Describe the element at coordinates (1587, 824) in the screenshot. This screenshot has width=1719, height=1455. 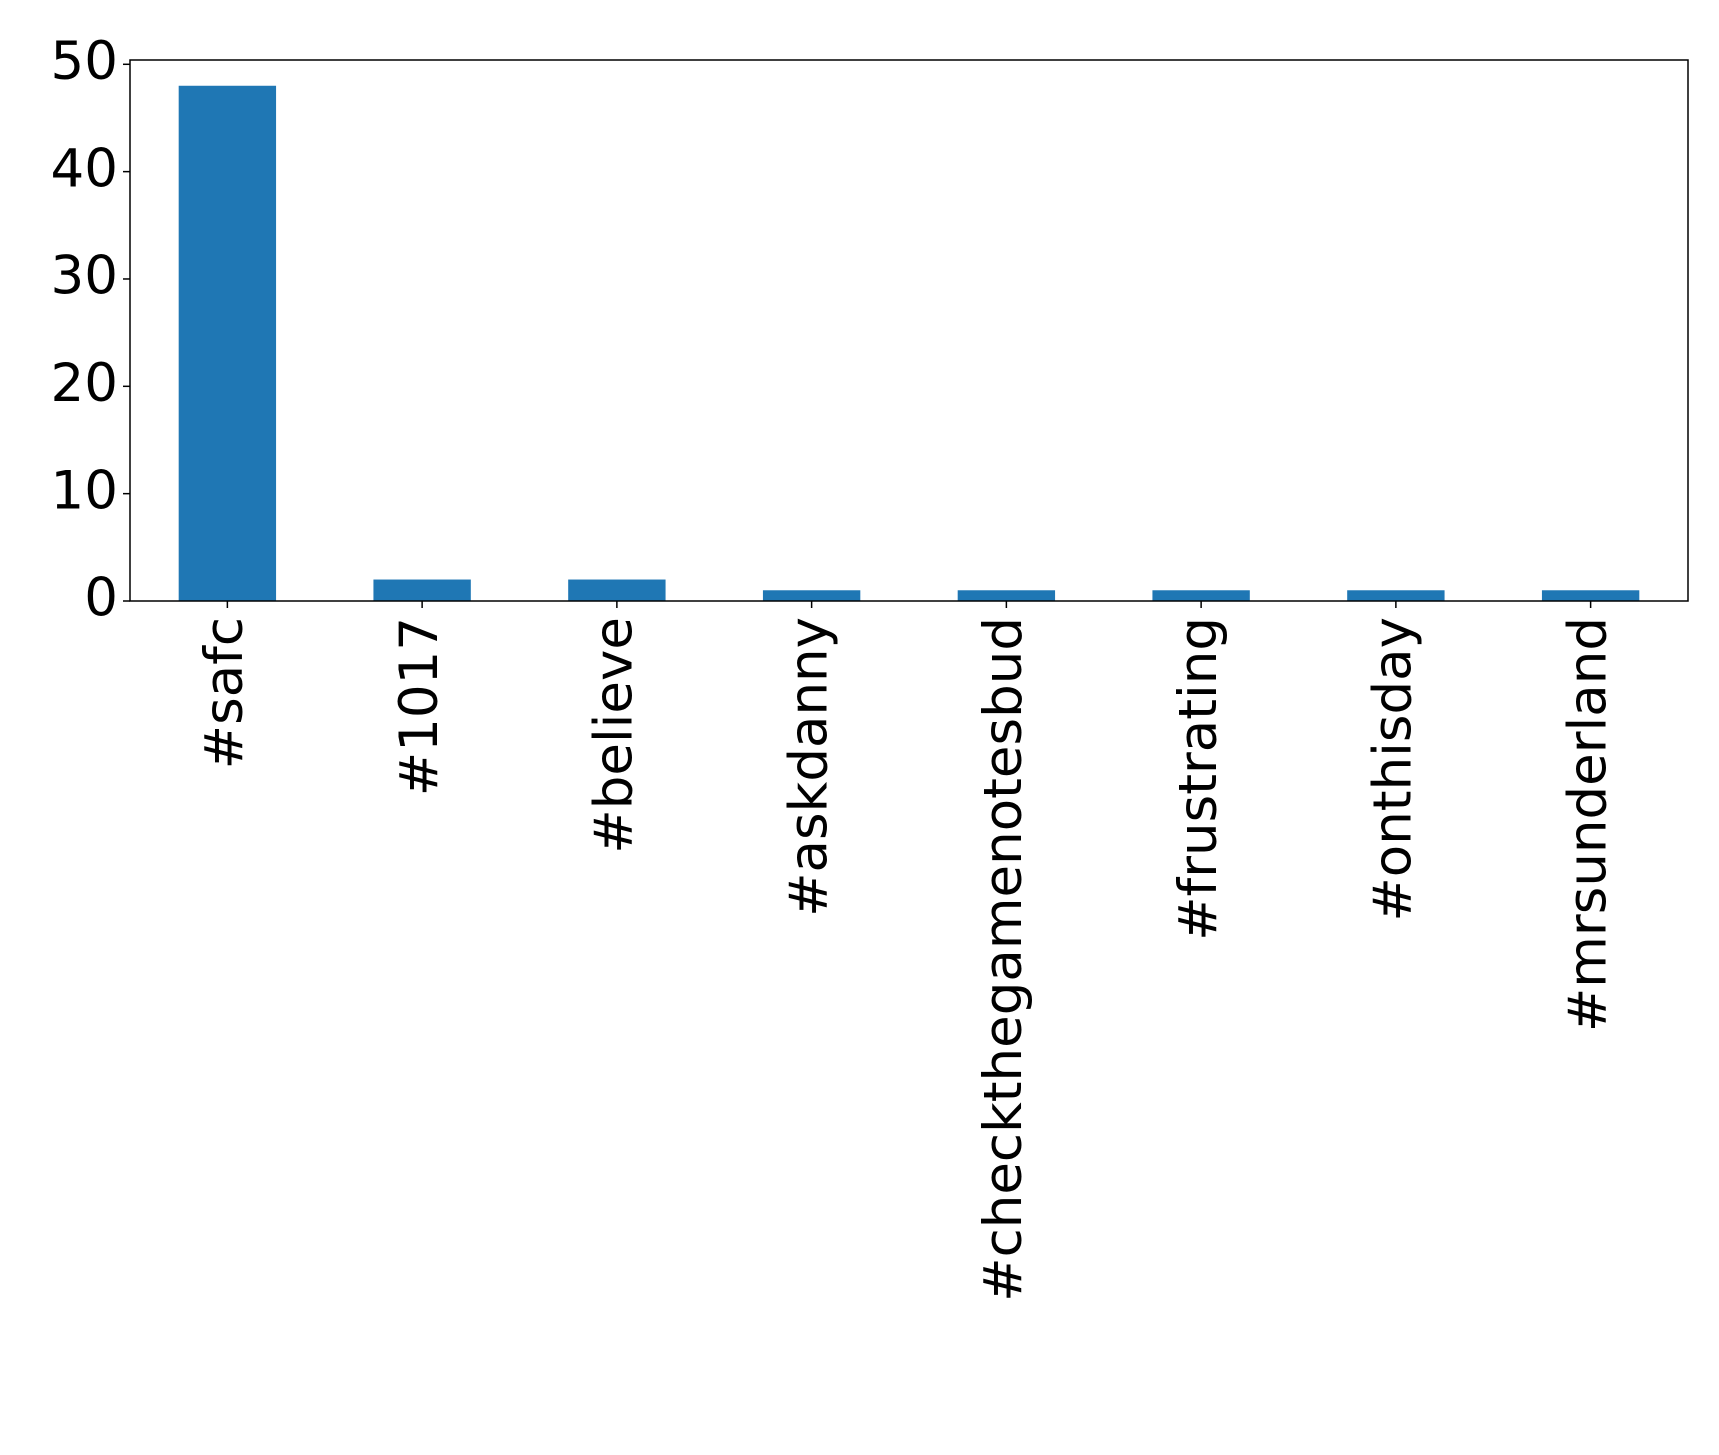
I see `x-tick-label: #mrsunderland` at that location.